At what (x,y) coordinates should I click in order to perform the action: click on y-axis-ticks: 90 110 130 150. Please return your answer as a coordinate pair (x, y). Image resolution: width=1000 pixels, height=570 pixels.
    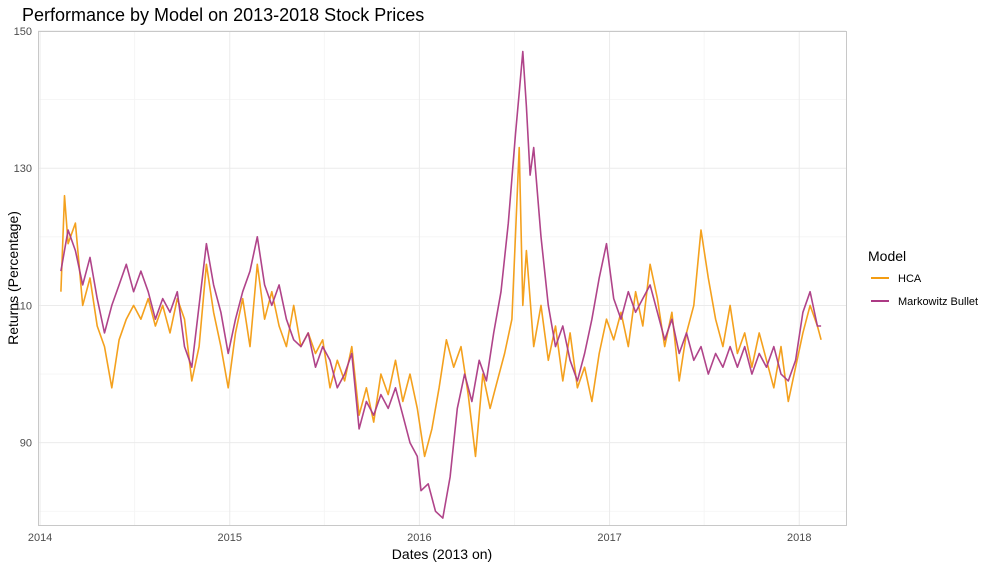
    Looking at the image, I should click on (23, 238).